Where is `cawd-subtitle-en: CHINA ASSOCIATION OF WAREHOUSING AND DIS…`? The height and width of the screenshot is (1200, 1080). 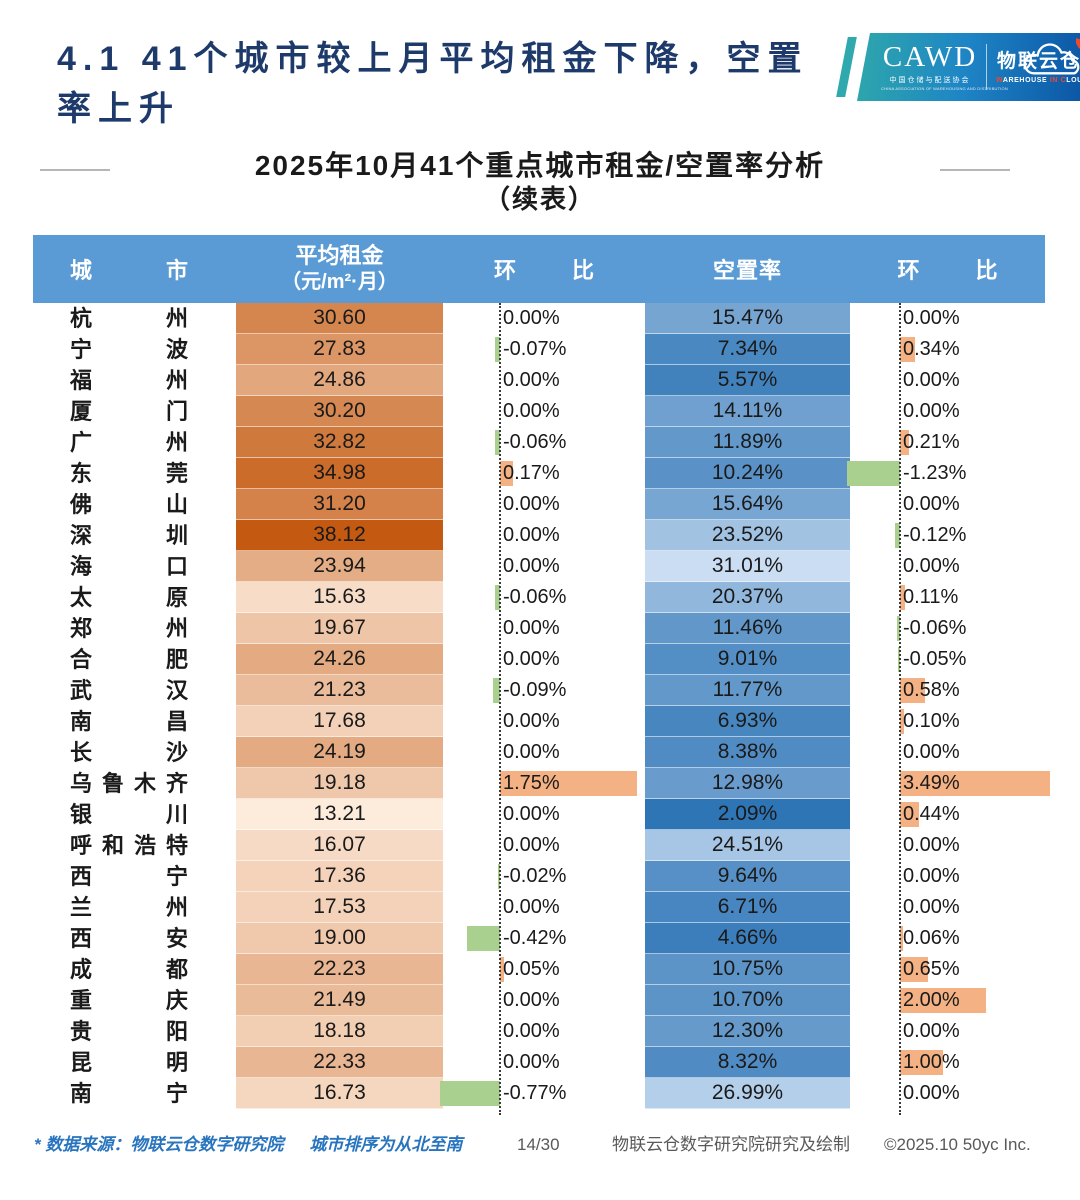
cawd-subtitle-en: CHINA ASSOCIATION OF WAREHOUSING AND DIS… is located at coordinates (944, 88).